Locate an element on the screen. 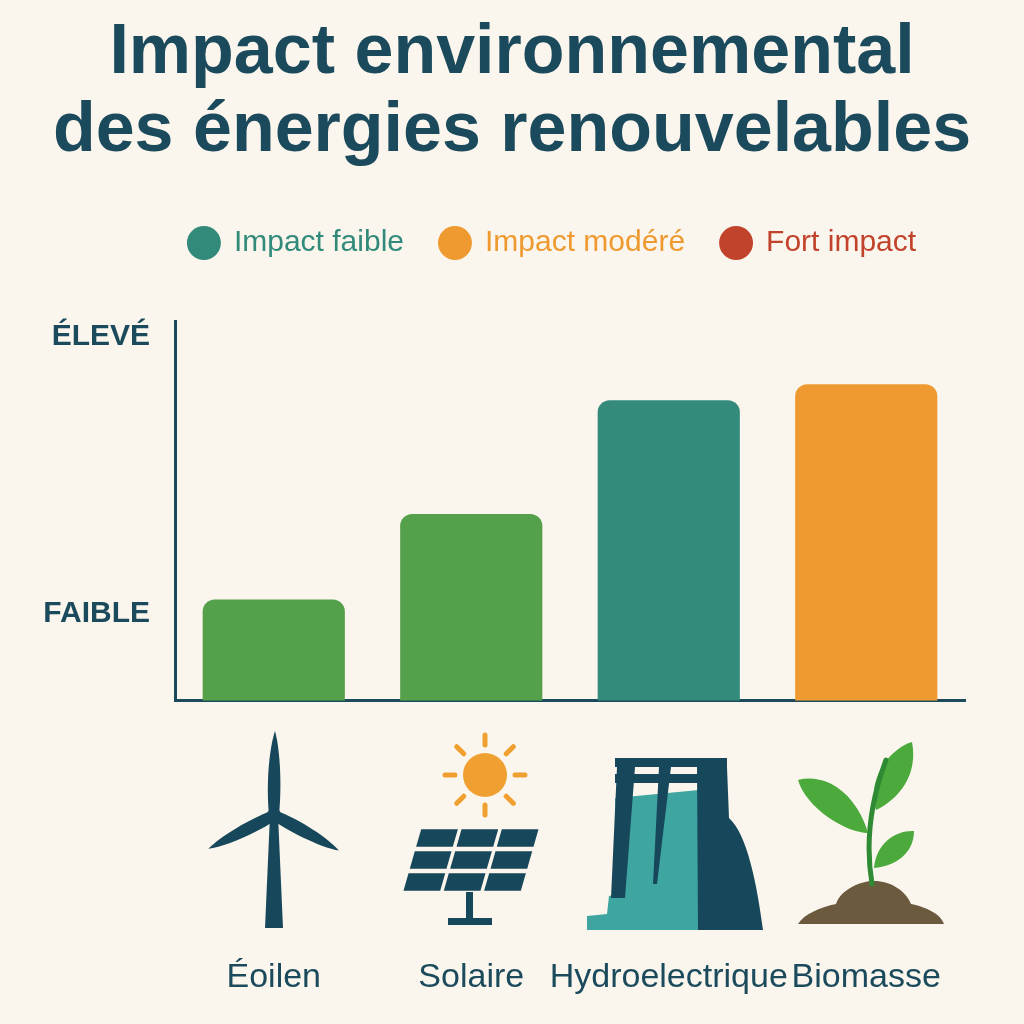 This screenshot has height=1024, width=1024. legend-label: Impact faible is located at coordinates (318, 241).